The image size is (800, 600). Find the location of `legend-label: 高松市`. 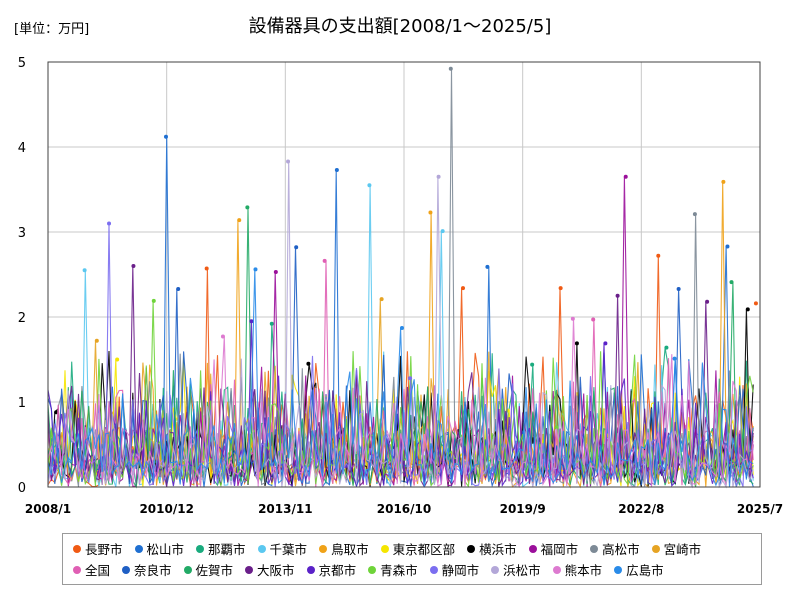

legend-label: 高松市 is located at coordinates (621, 549).